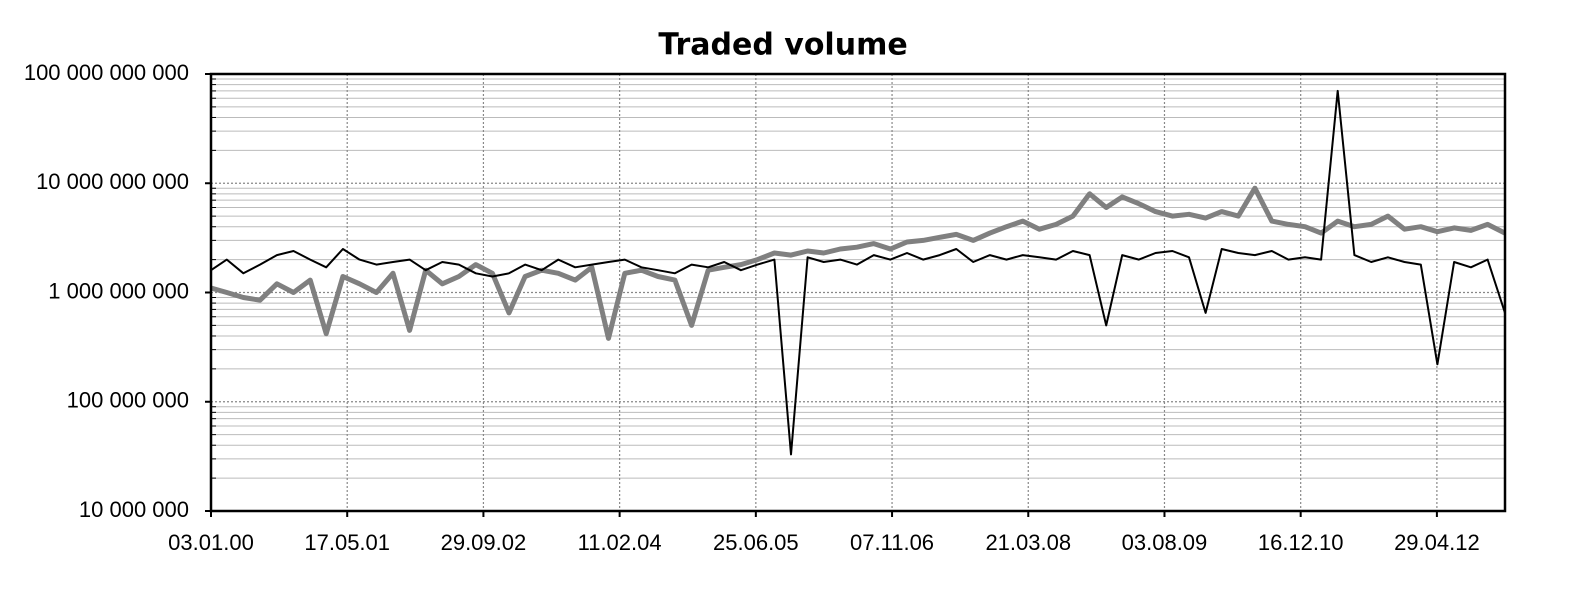 Image resolution: width=1590 pixels, height=615 pixels. I want to click on chart-title: Traded volume, so click(782, 45).